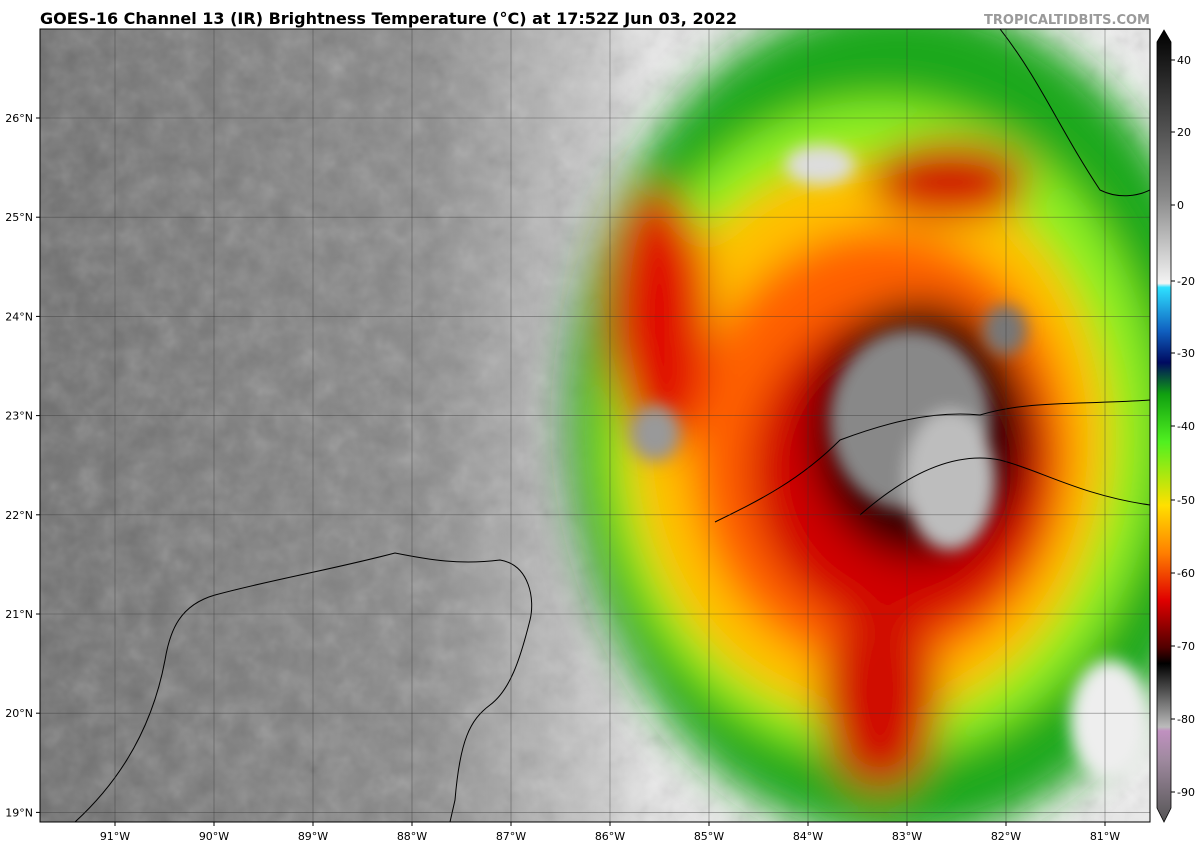  What do you see at coordinates (1184, 132) in the screenshot?
I see `colorbar-tick-label: 20` at bounding box center [1184, 132].